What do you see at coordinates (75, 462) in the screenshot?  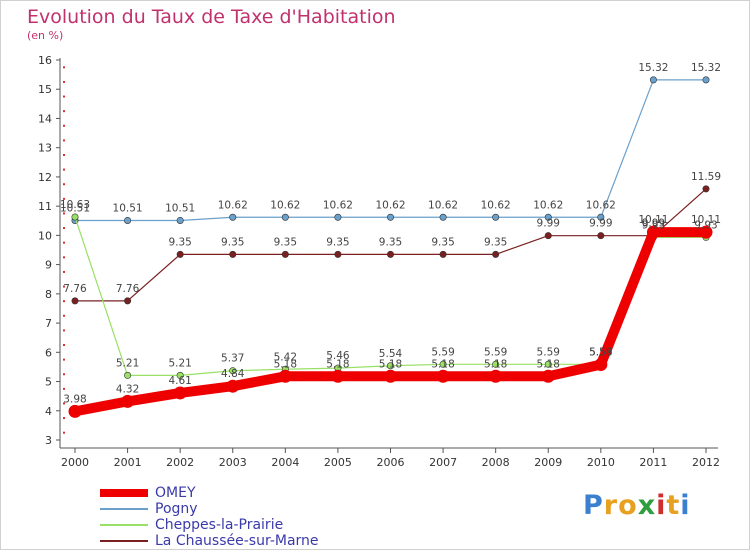 I see `x-tick-label: 2000` at bounding box center [75, 462].